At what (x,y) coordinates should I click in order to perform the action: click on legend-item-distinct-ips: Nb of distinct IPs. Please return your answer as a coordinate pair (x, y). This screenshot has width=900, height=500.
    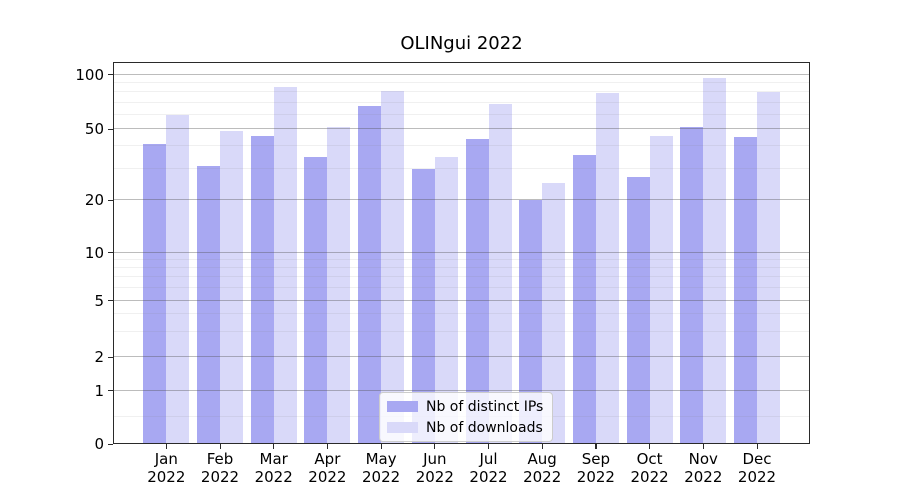
    Looking at the image, I should click on (465, 406).